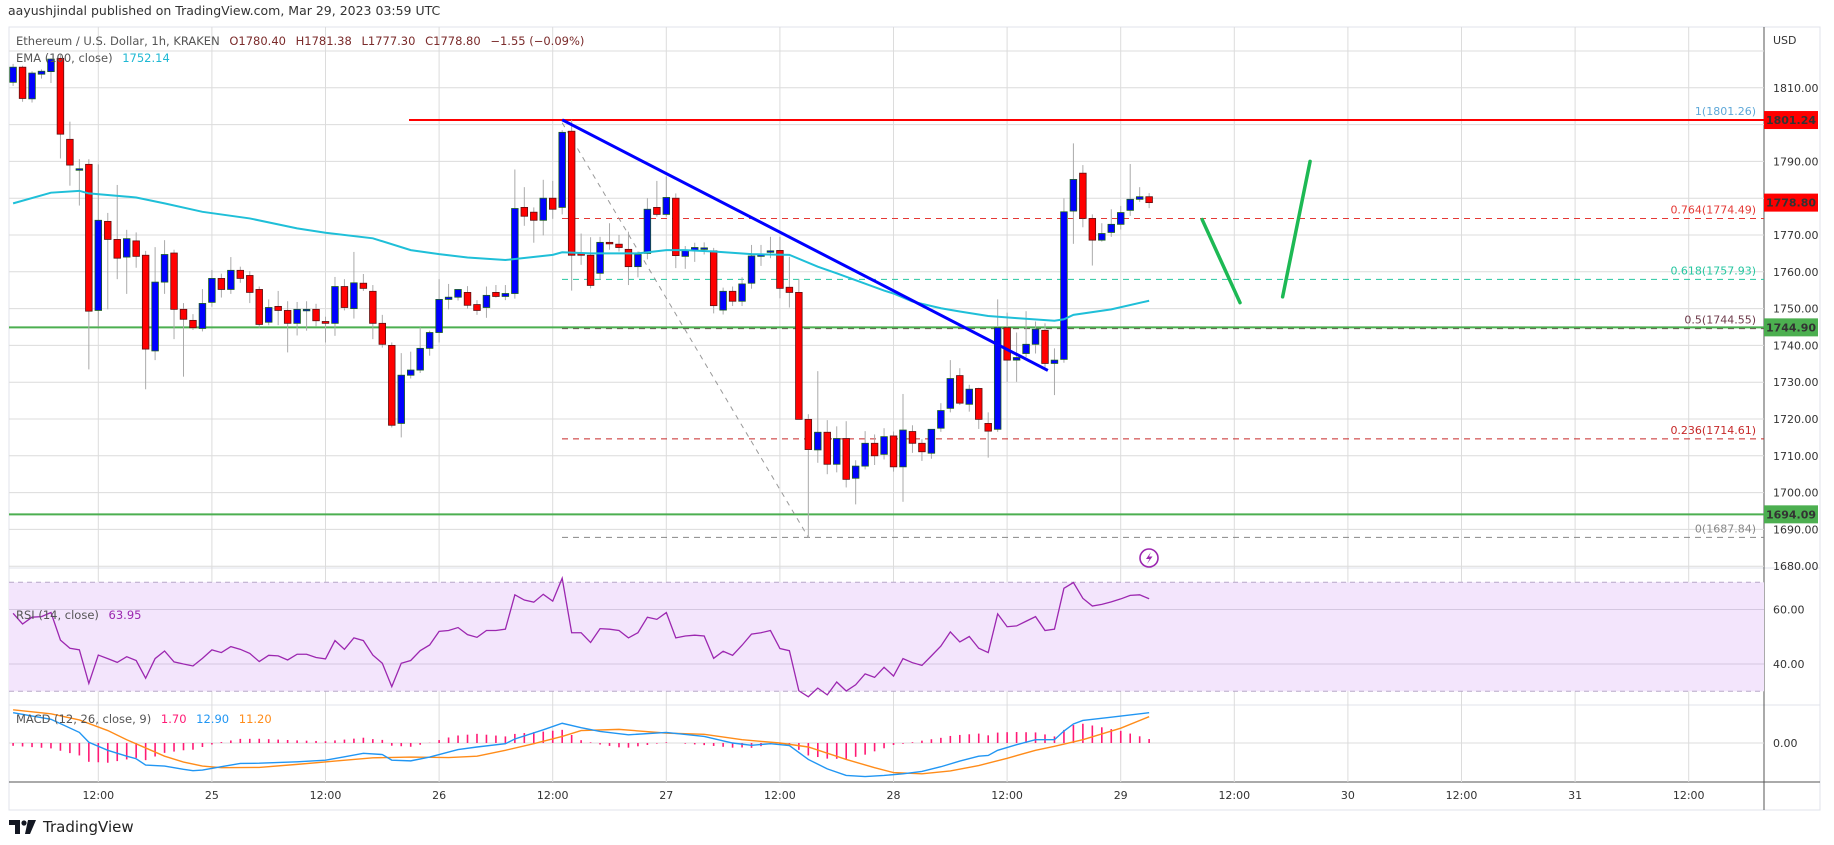 This screenshot has width=1834, height=845. What do you see at coordinates (581, 744) in the screenshot?
I see `macd-line` at bounding box center [581, 744].